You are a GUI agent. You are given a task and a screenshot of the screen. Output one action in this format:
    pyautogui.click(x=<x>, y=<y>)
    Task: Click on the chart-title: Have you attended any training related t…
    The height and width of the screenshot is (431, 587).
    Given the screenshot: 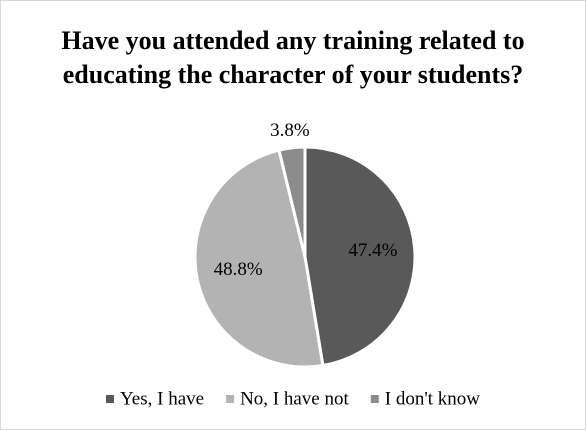 What is the action you would take?
    pyautogui.click(x=293, y=57)
    